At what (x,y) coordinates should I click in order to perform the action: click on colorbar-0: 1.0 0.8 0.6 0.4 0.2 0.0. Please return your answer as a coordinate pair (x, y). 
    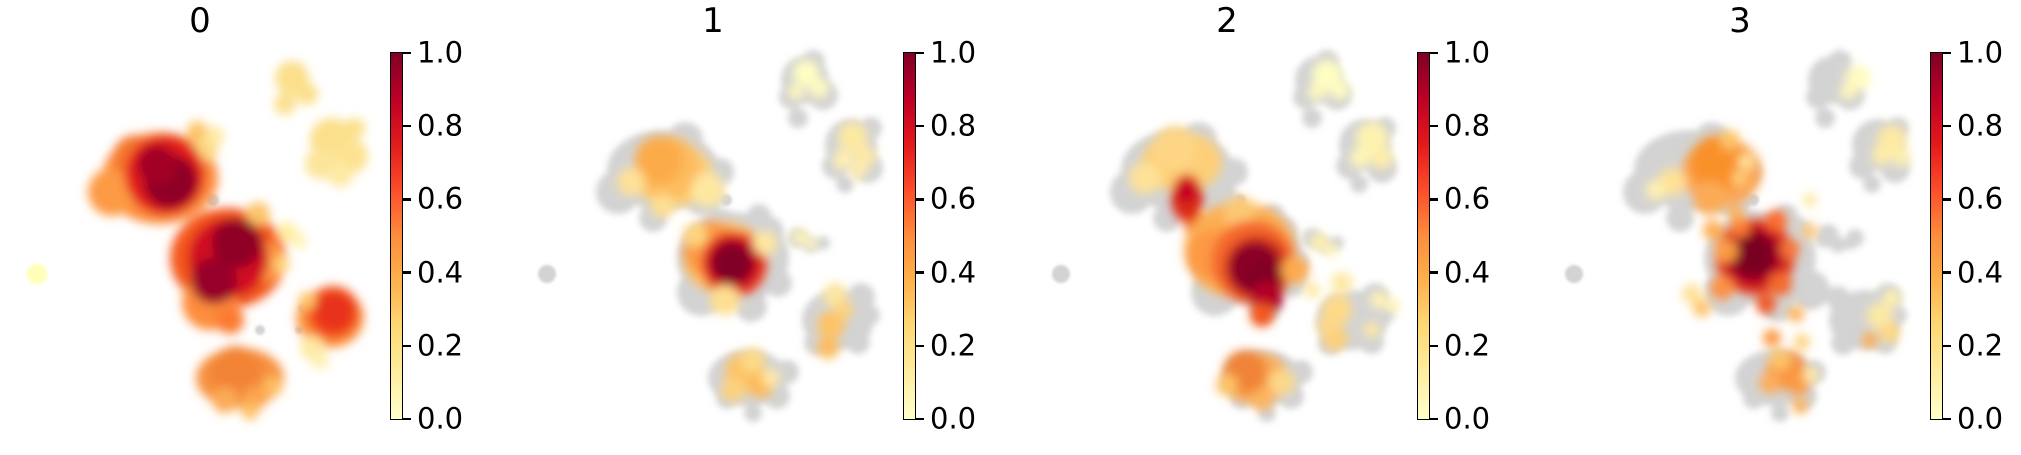
    Looking at the image, I should click on (426, 235).